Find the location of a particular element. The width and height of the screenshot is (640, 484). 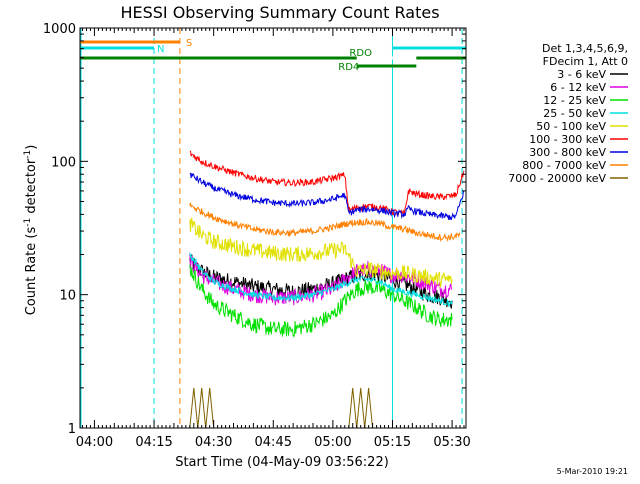

y-tick-label: 1 is located at coordinates (72, 429).